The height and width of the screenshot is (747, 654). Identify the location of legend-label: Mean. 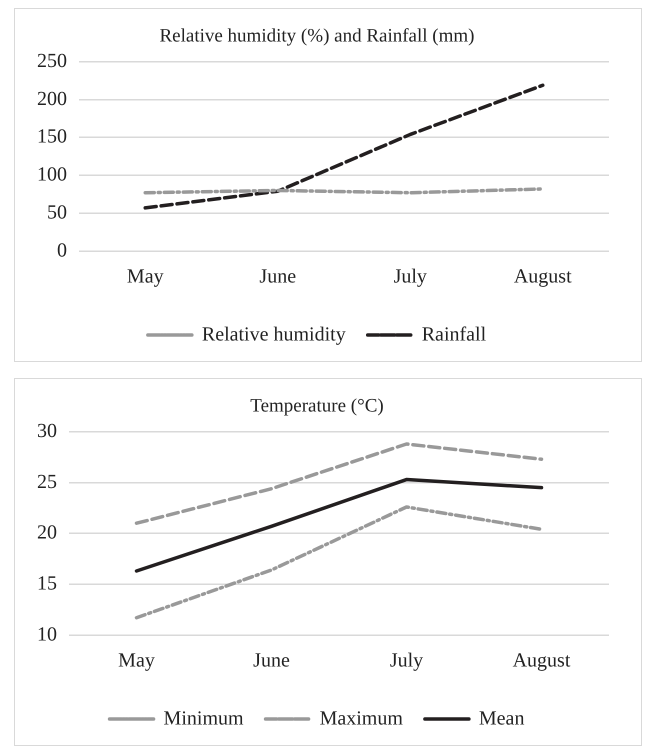
(501, 718).